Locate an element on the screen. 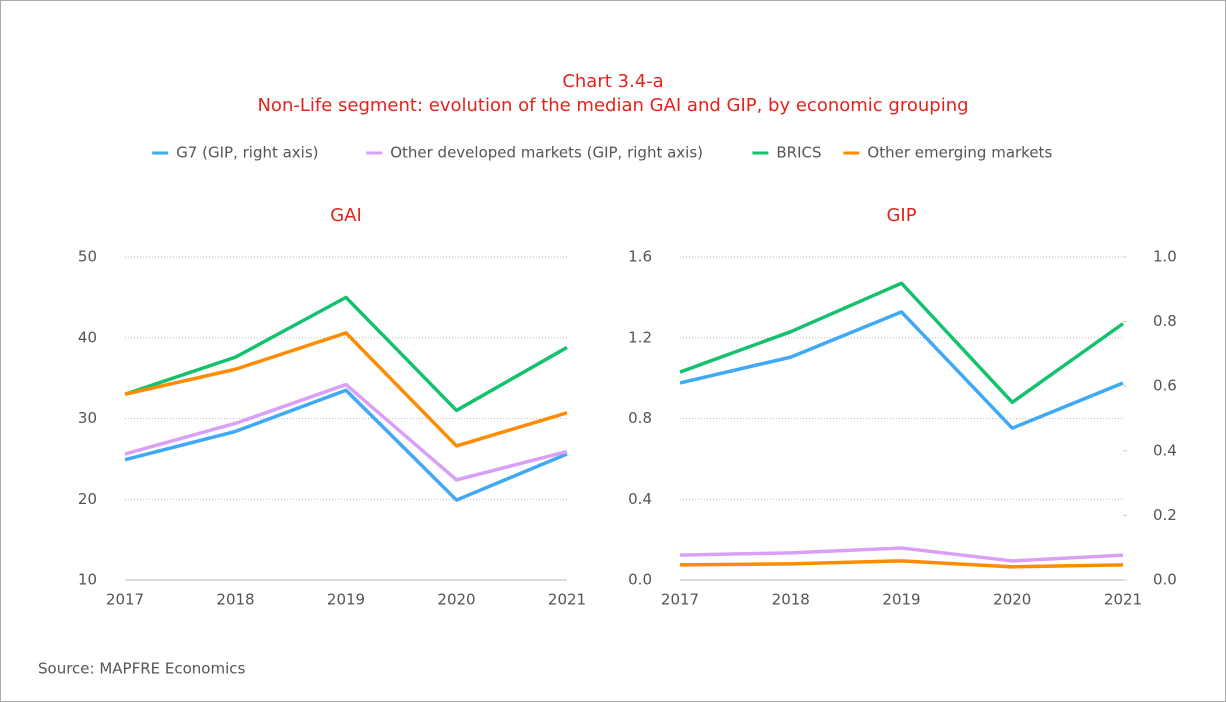  y-tick-label: 1.2 is located at coordinates (640, 337).